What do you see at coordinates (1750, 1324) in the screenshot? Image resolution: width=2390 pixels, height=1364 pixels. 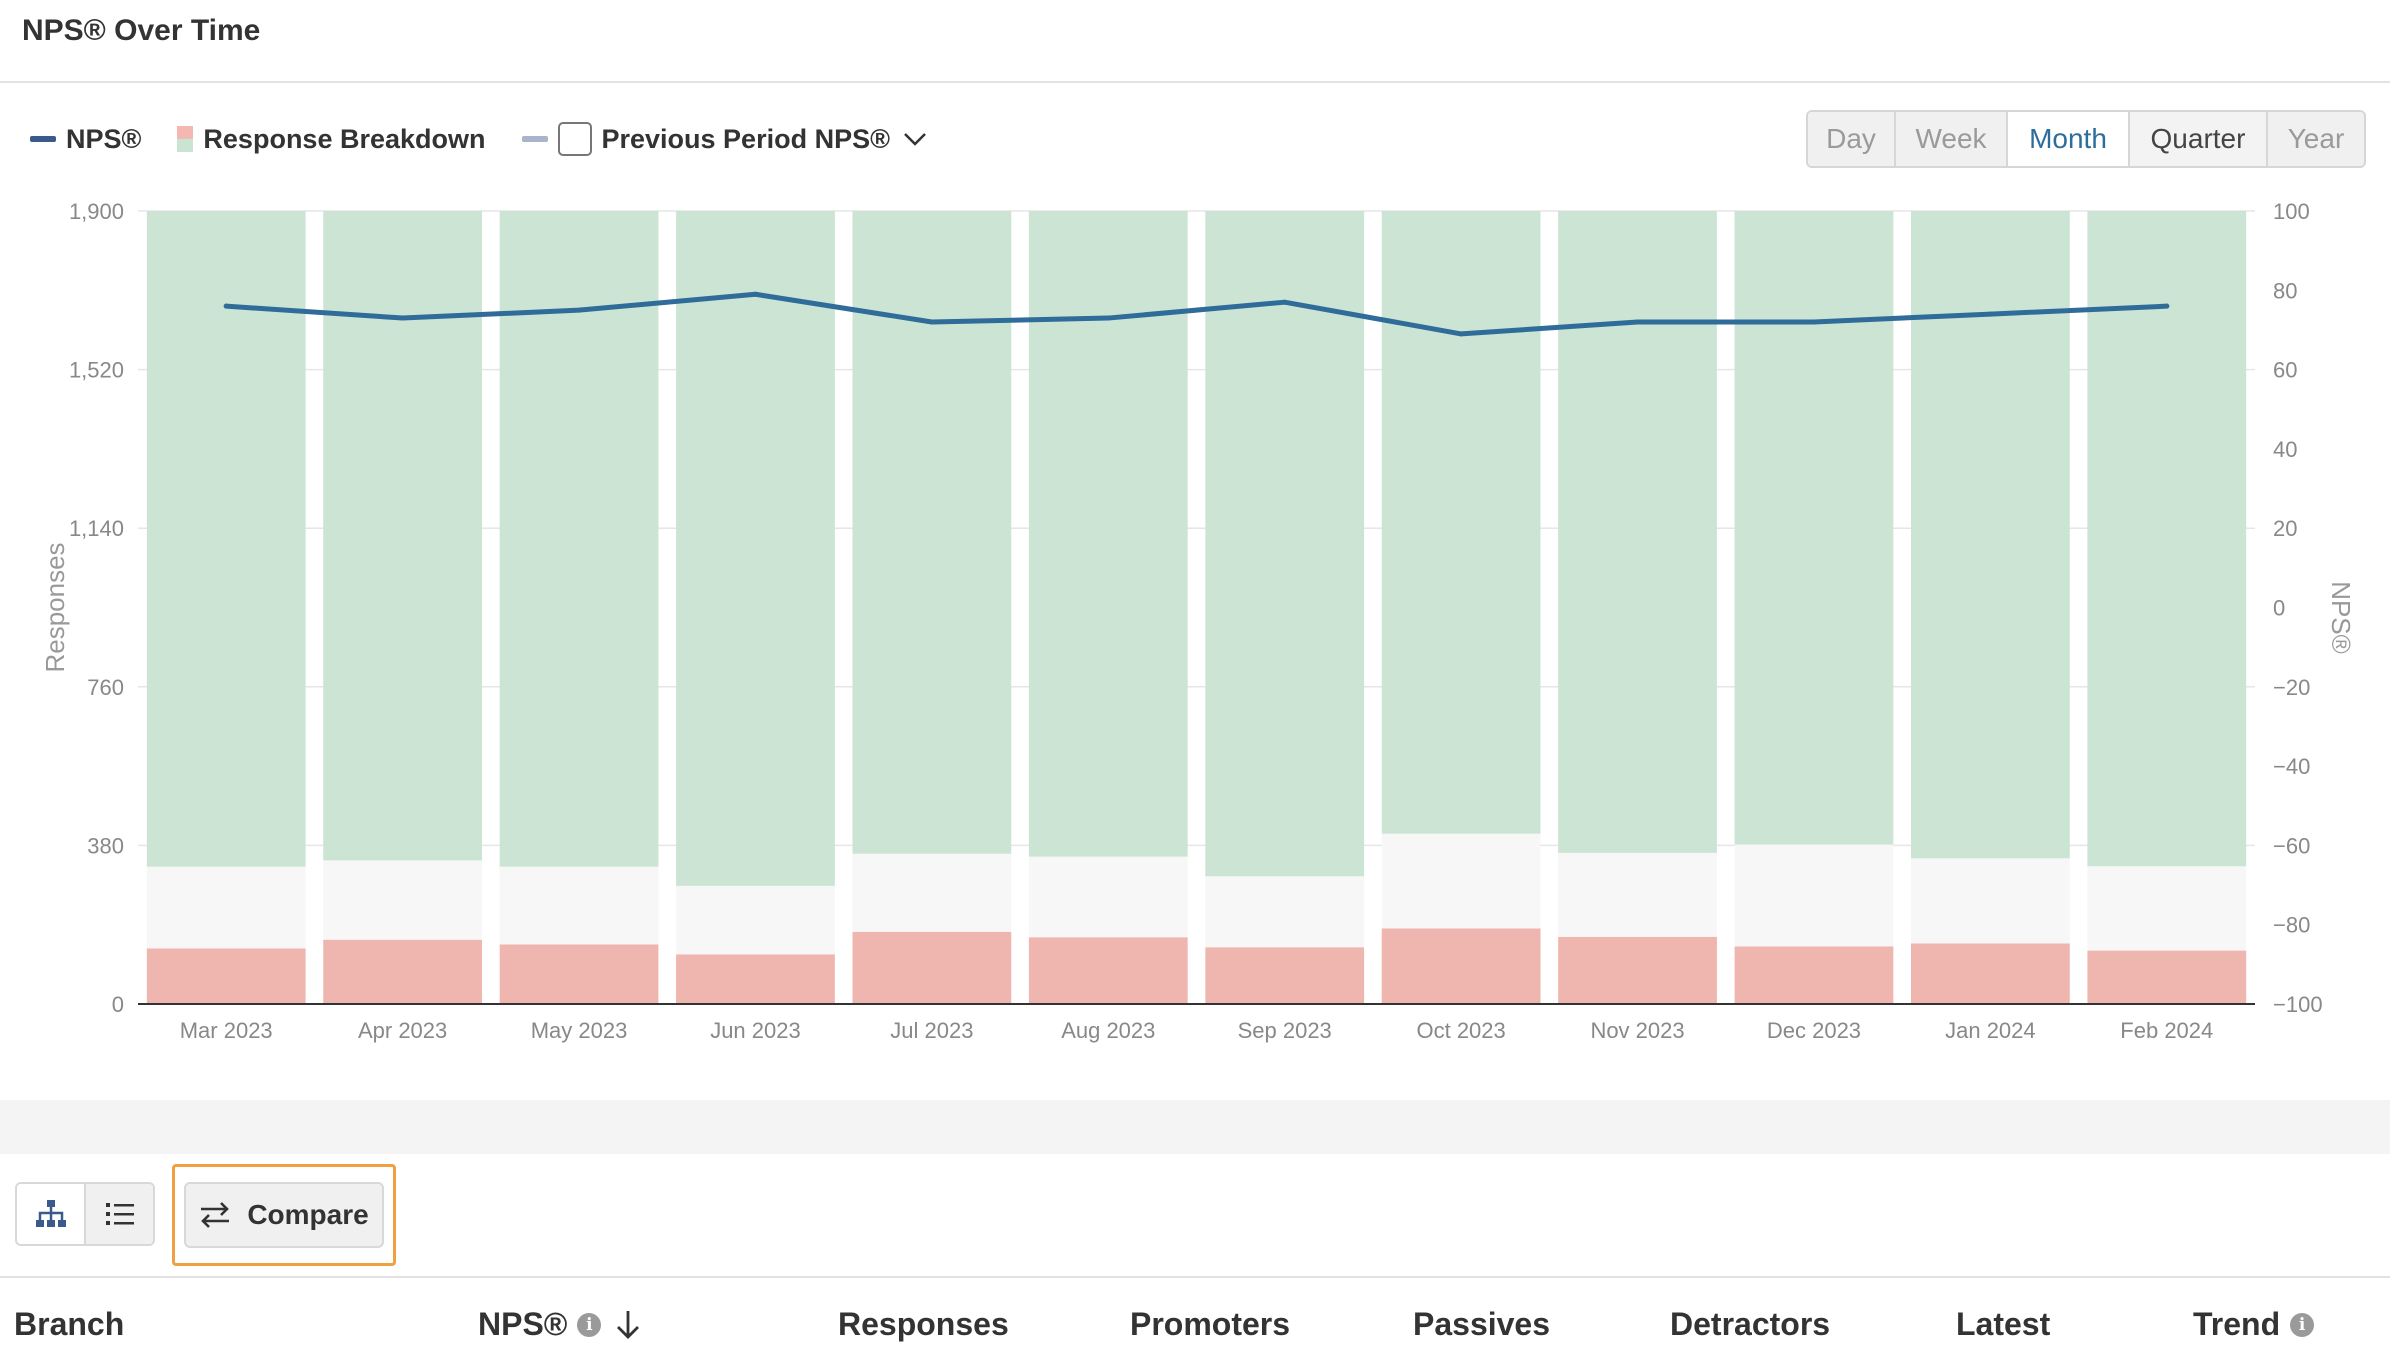 I see `column-header-detractors: Detractors` at bounding box center [1750, 1324].